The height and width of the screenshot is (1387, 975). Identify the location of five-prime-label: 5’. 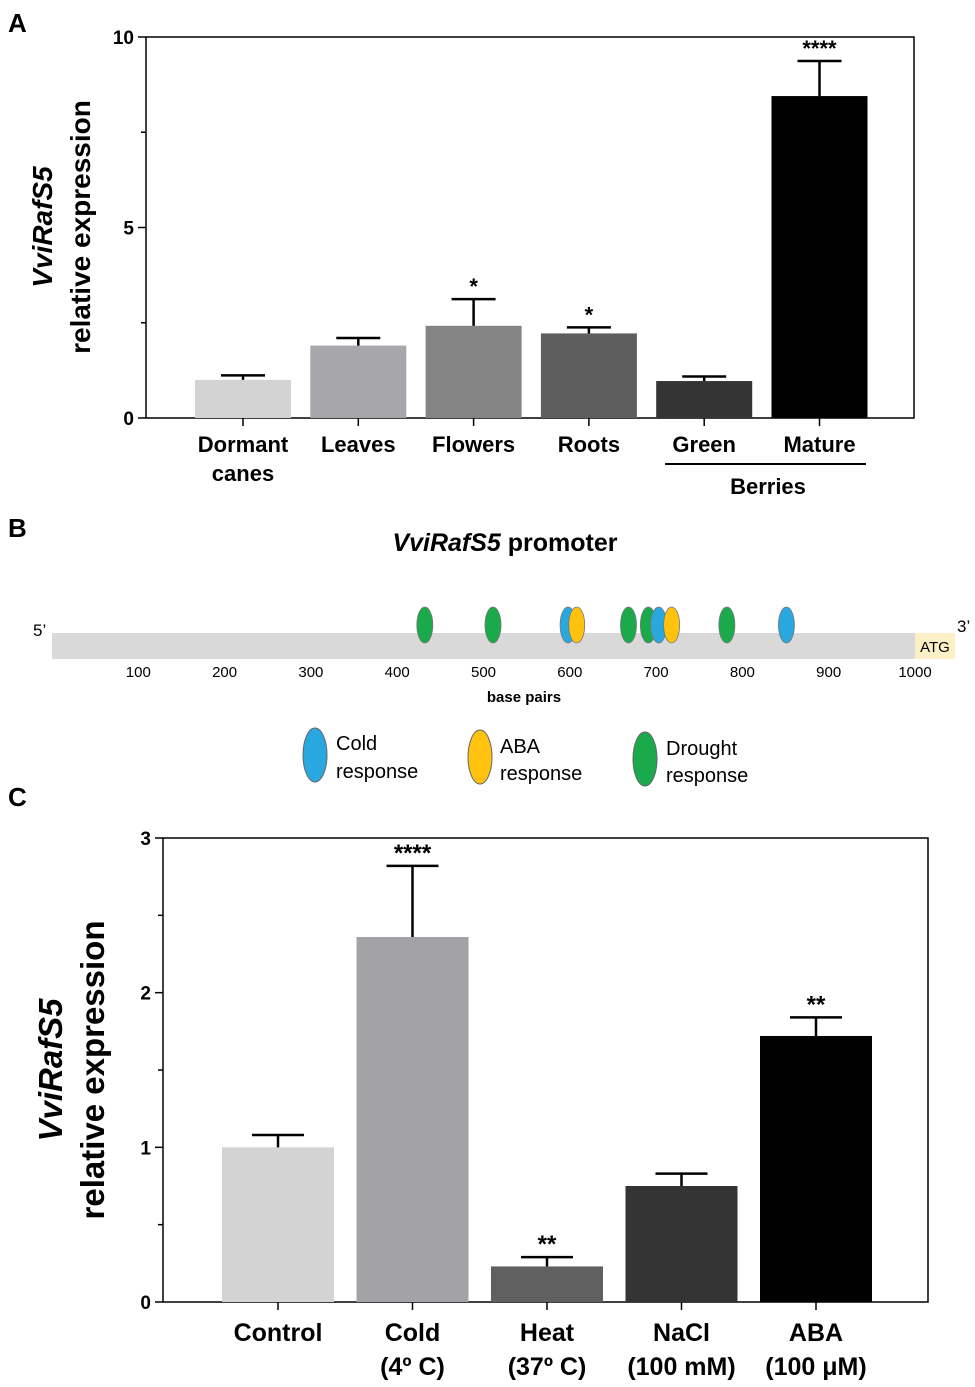
(39, 630).